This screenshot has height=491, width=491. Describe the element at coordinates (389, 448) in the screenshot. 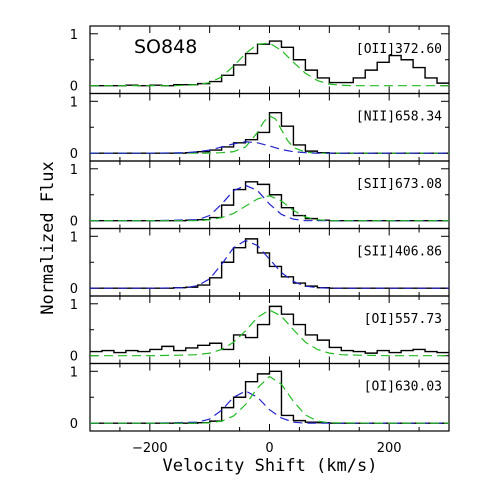

I see `x-tick-label: 200` at that location.